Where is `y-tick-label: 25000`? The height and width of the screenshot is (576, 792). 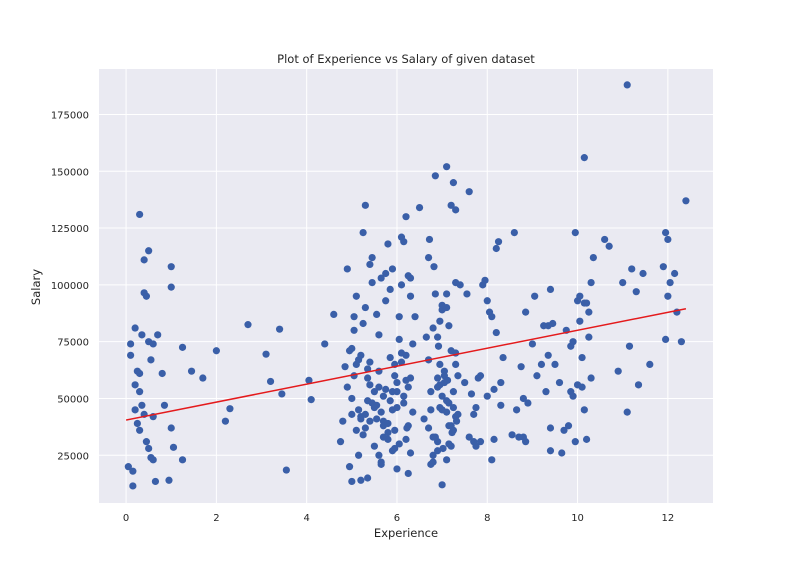
y-tick-label: 25000 is located at coordinates (73, 456).